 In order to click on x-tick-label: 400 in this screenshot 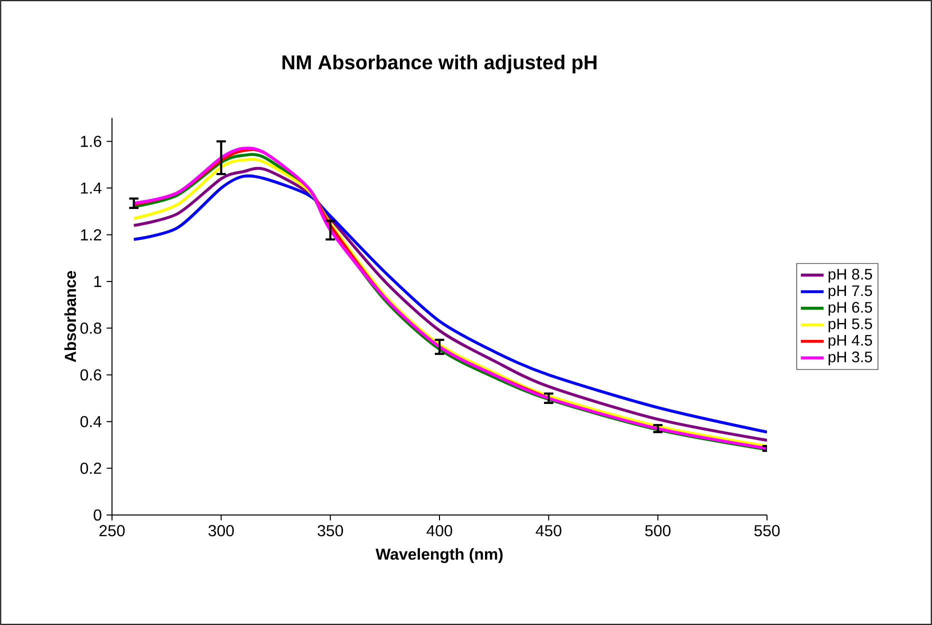, I will do `click(439, 530)`.